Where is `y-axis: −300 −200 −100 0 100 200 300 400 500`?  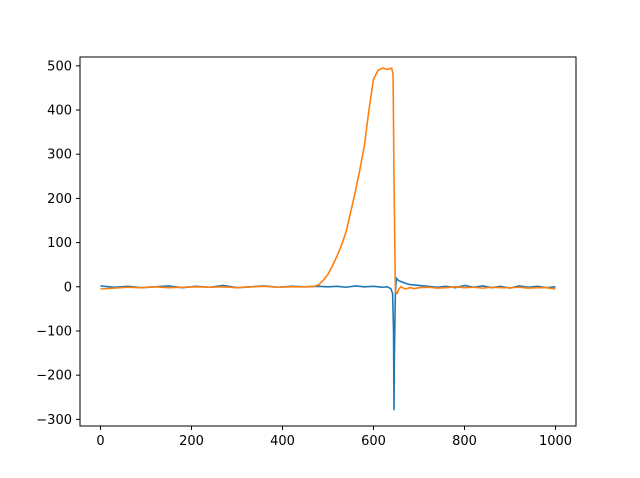
y-axis: −300 −200 −100 0 100 200 300 400 500 is located at coordinates (58, 243).